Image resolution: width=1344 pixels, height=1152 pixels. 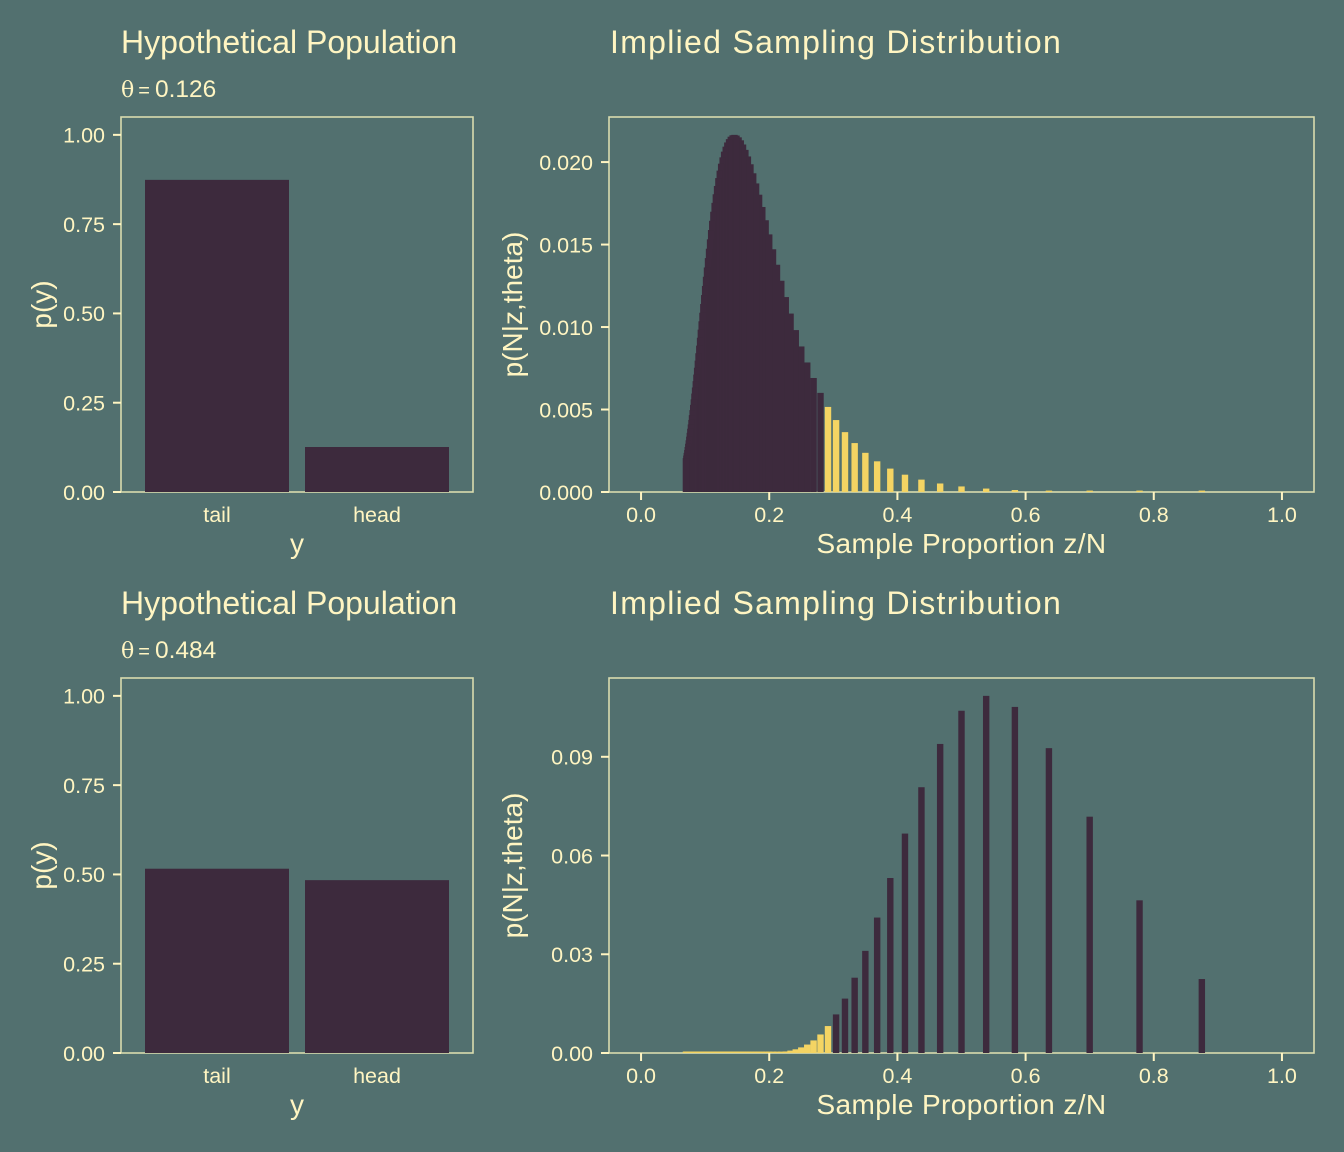 I want to click on y-tick-label: 0.015, so click(x=566, y=245).